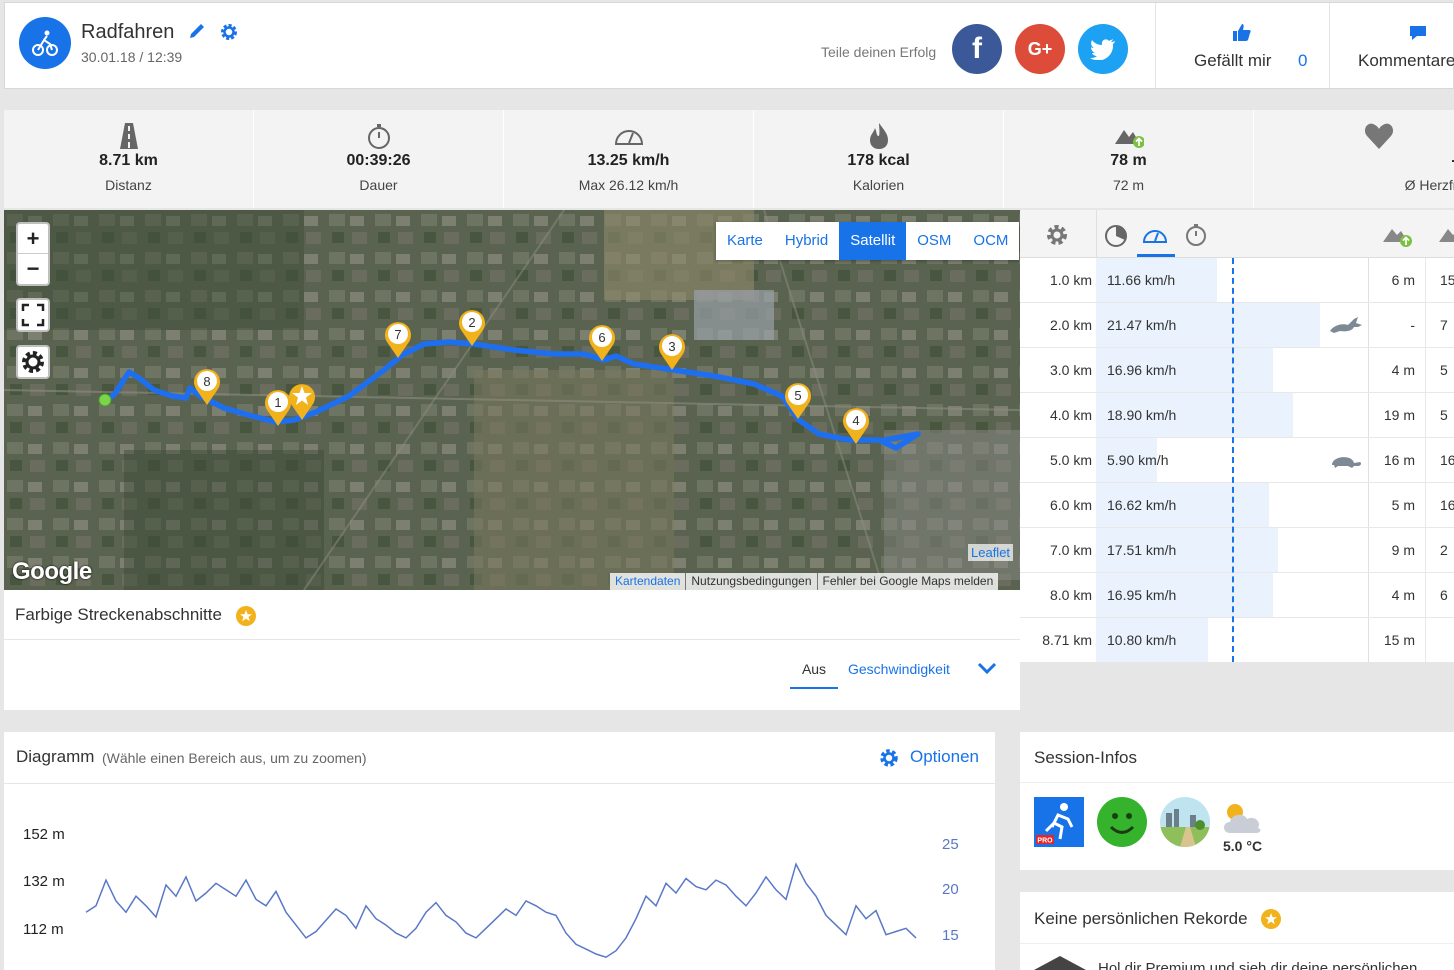  What do you see at coordinates (512, 639) in the screenshot?
I see `divider` at bounding box center [512, 639].